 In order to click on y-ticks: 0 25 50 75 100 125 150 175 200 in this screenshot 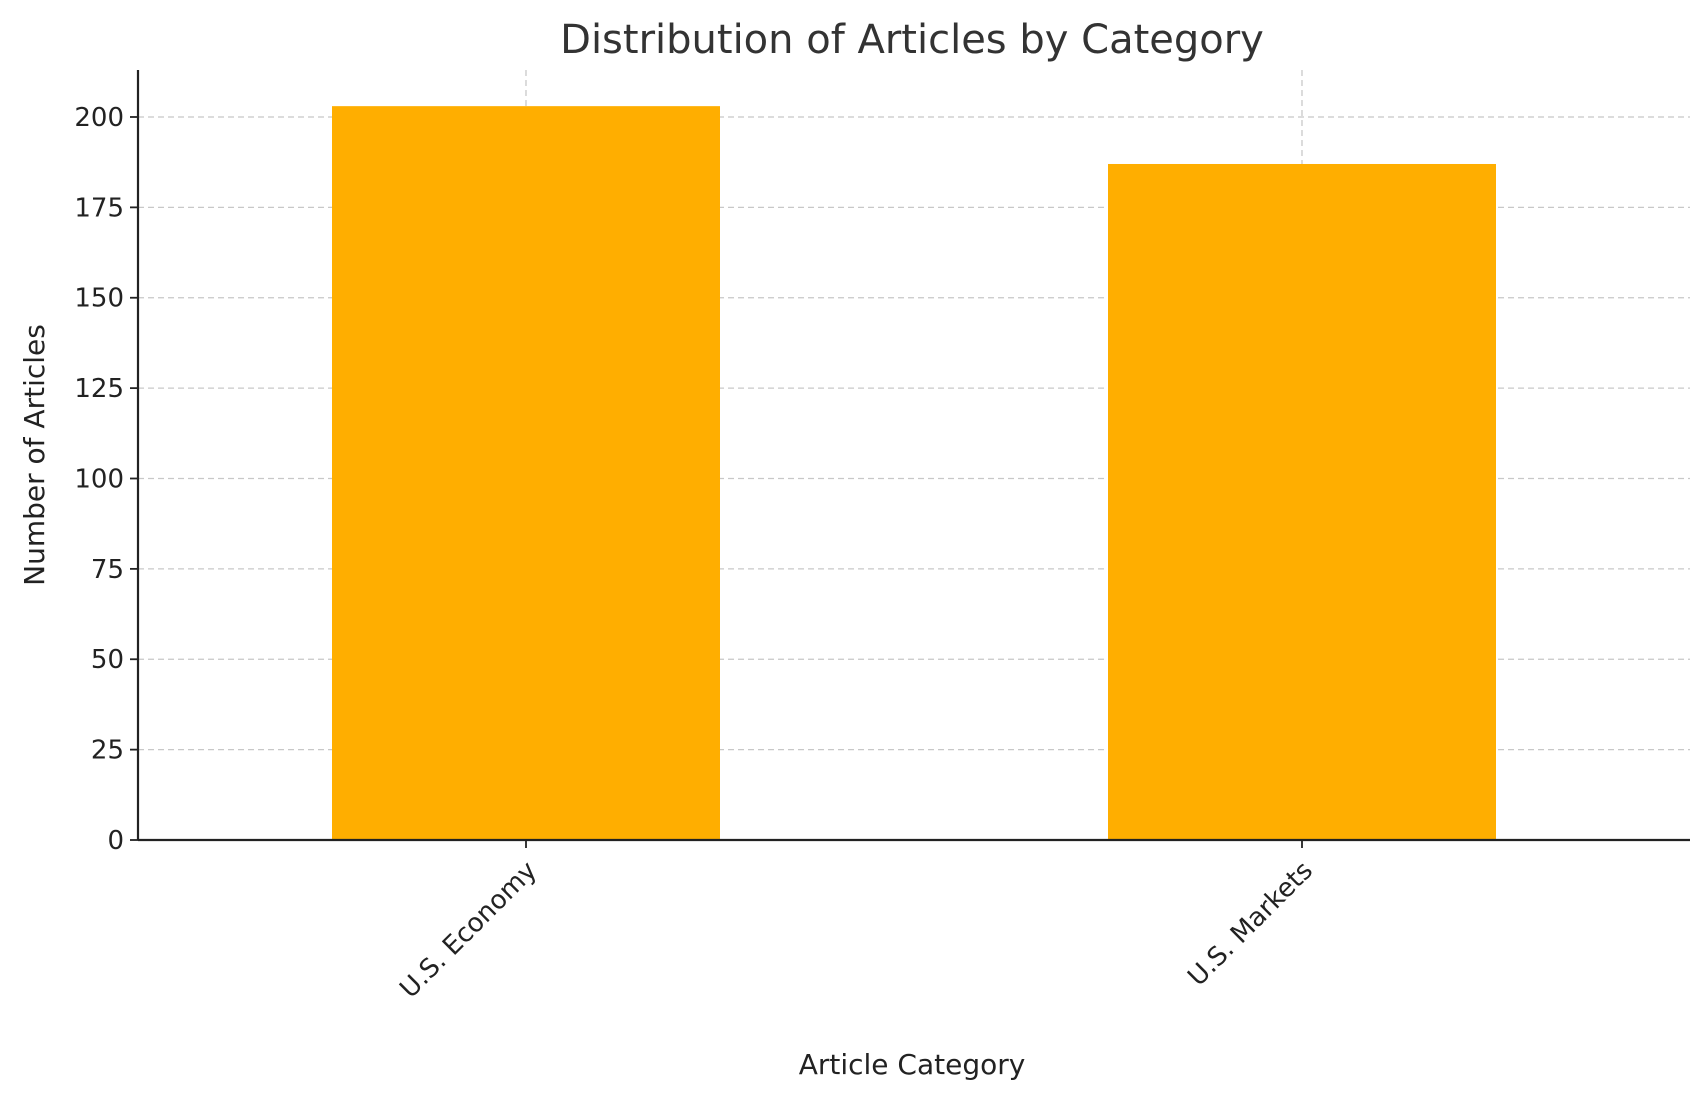, I will do `click(106, 479)`.